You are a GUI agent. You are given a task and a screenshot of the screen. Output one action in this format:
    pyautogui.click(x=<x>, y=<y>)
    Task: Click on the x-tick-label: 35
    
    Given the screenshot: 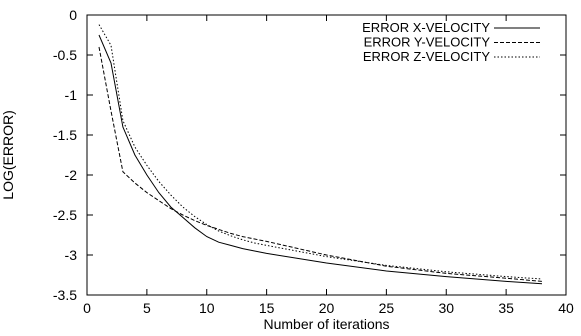 What is the action you would take?
    pyautogui.click(x=506, y=308)
    